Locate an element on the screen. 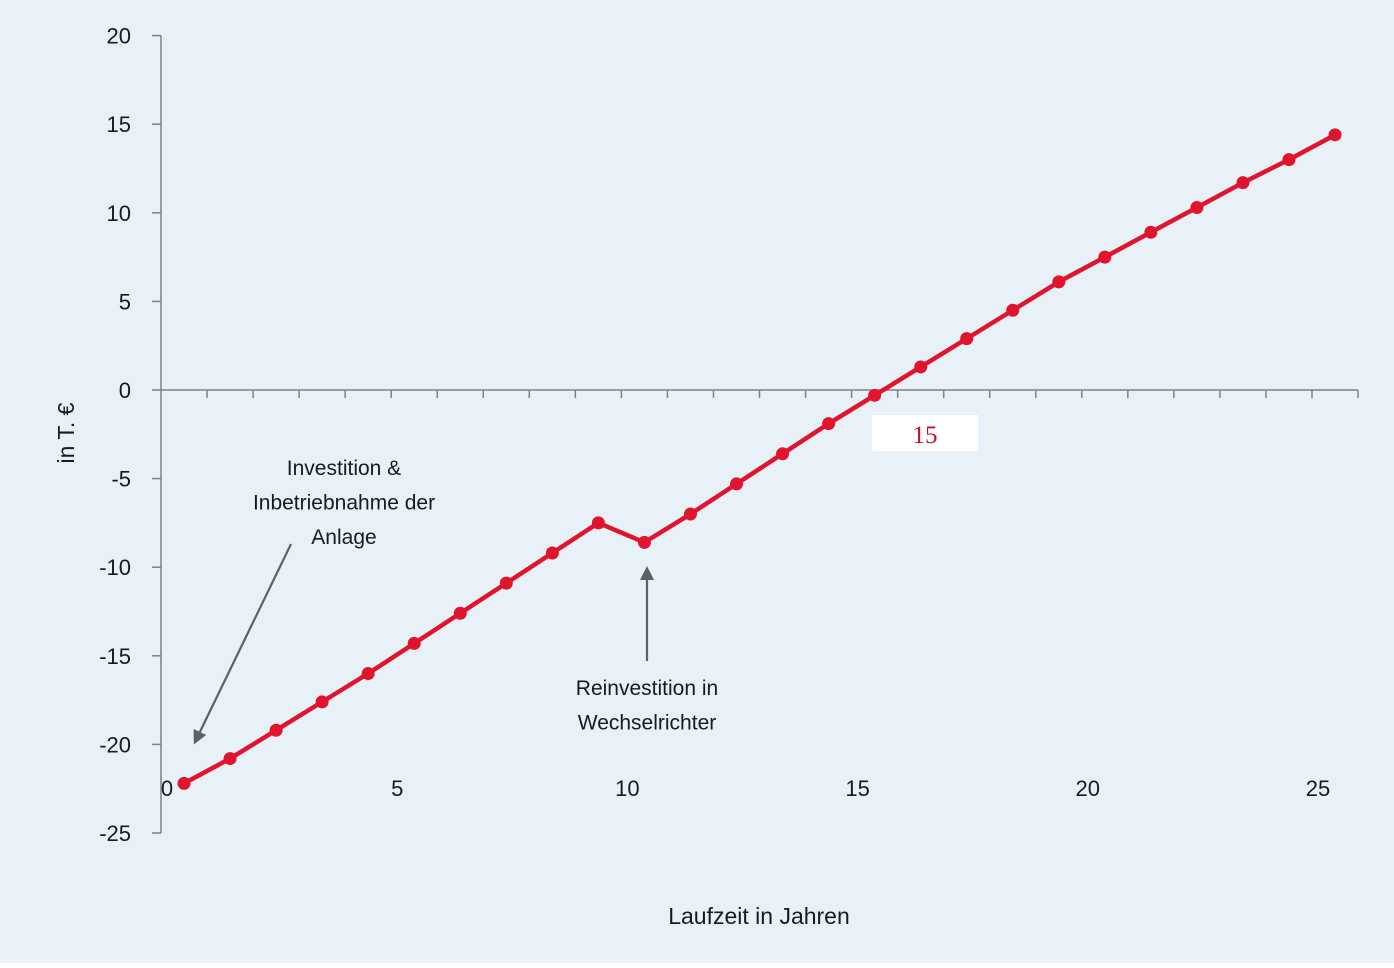 The image size is (1394, 968). x-tick-label: 10 is located at coordinates (627, 788).